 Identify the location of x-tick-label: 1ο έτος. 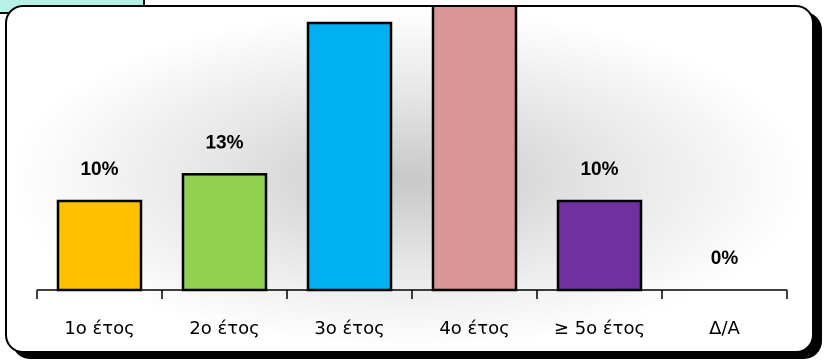
(99, 328).